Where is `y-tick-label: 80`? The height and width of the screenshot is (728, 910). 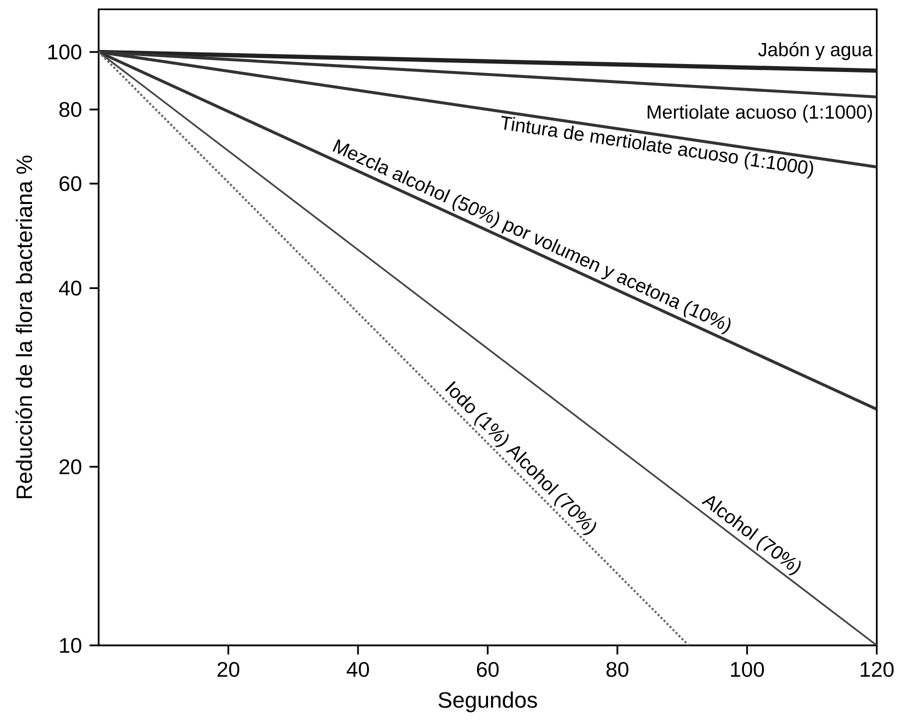 y-tick-label: 80 is located at coordinates (70, 110).